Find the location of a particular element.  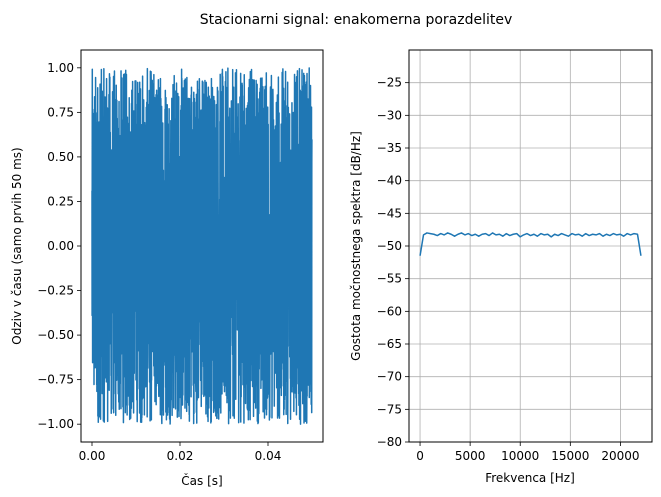

y-tick-label: −0.75 is located at coordinates (55, 380).